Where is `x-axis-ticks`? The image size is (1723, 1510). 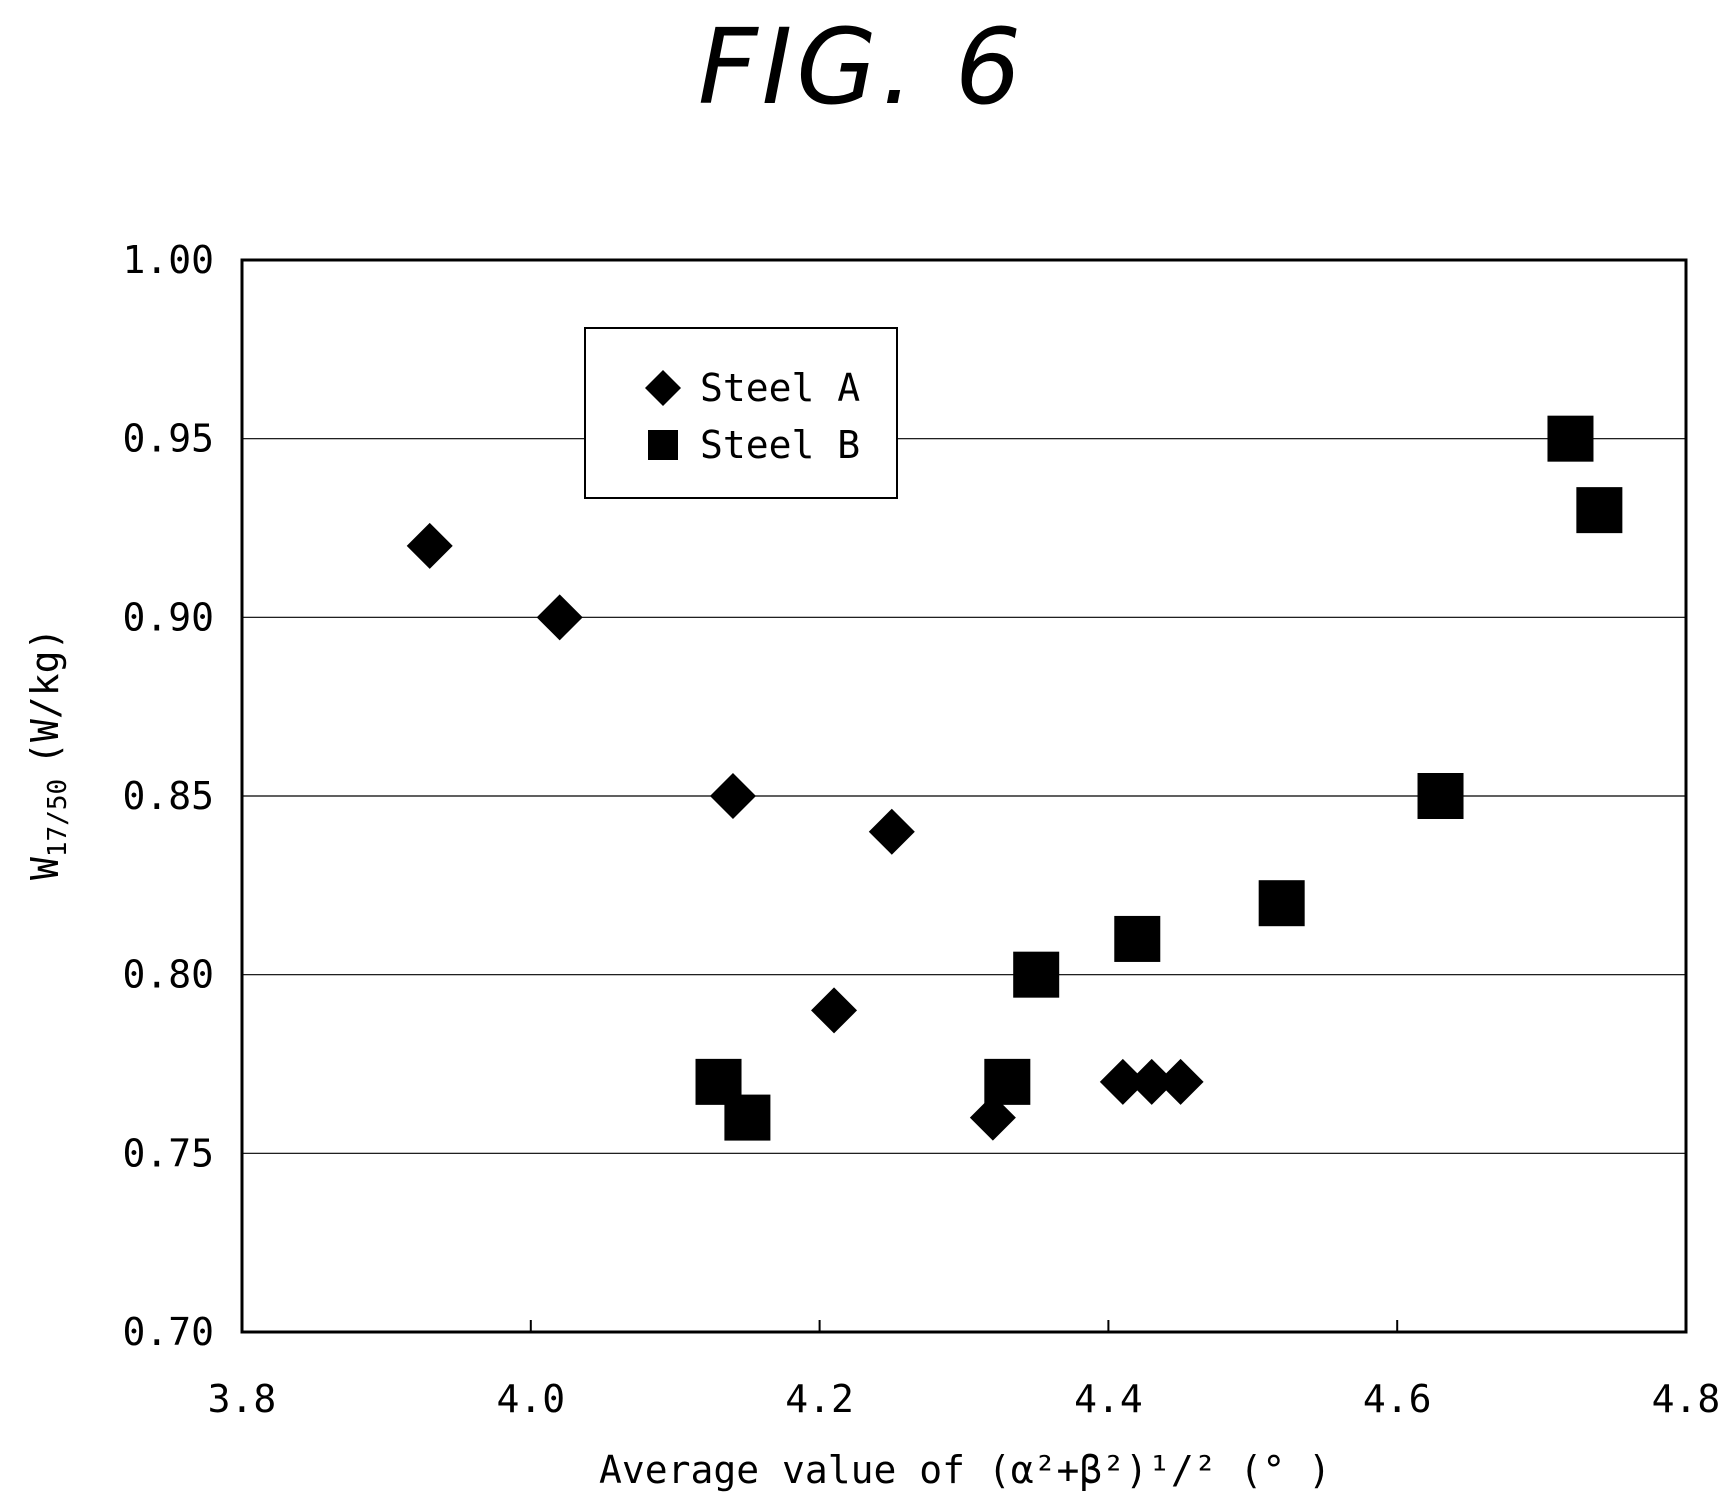 x-axis-ticks is located at coordinates (964, 1326).